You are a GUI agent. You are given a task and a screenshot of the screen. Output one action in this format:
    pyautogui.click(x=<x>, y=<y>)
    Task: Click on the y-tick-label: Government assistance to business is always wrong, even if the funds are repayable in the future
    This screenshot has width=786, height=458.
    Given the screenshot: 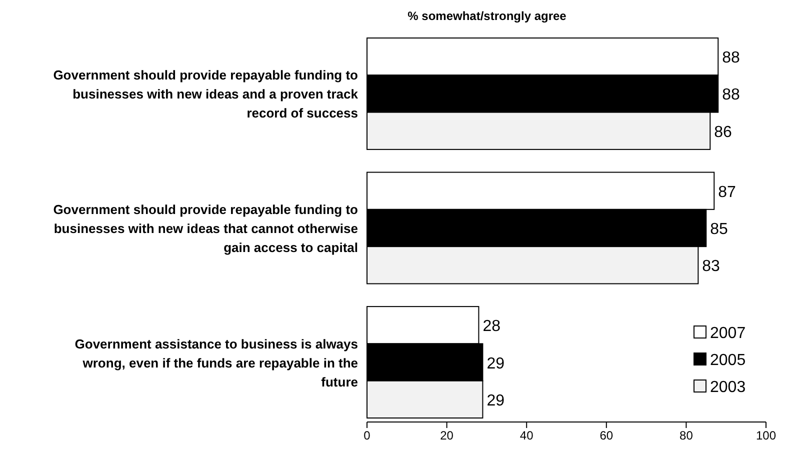 What is the action you would take?
    pyautogui.click(x=216, y=363)
    